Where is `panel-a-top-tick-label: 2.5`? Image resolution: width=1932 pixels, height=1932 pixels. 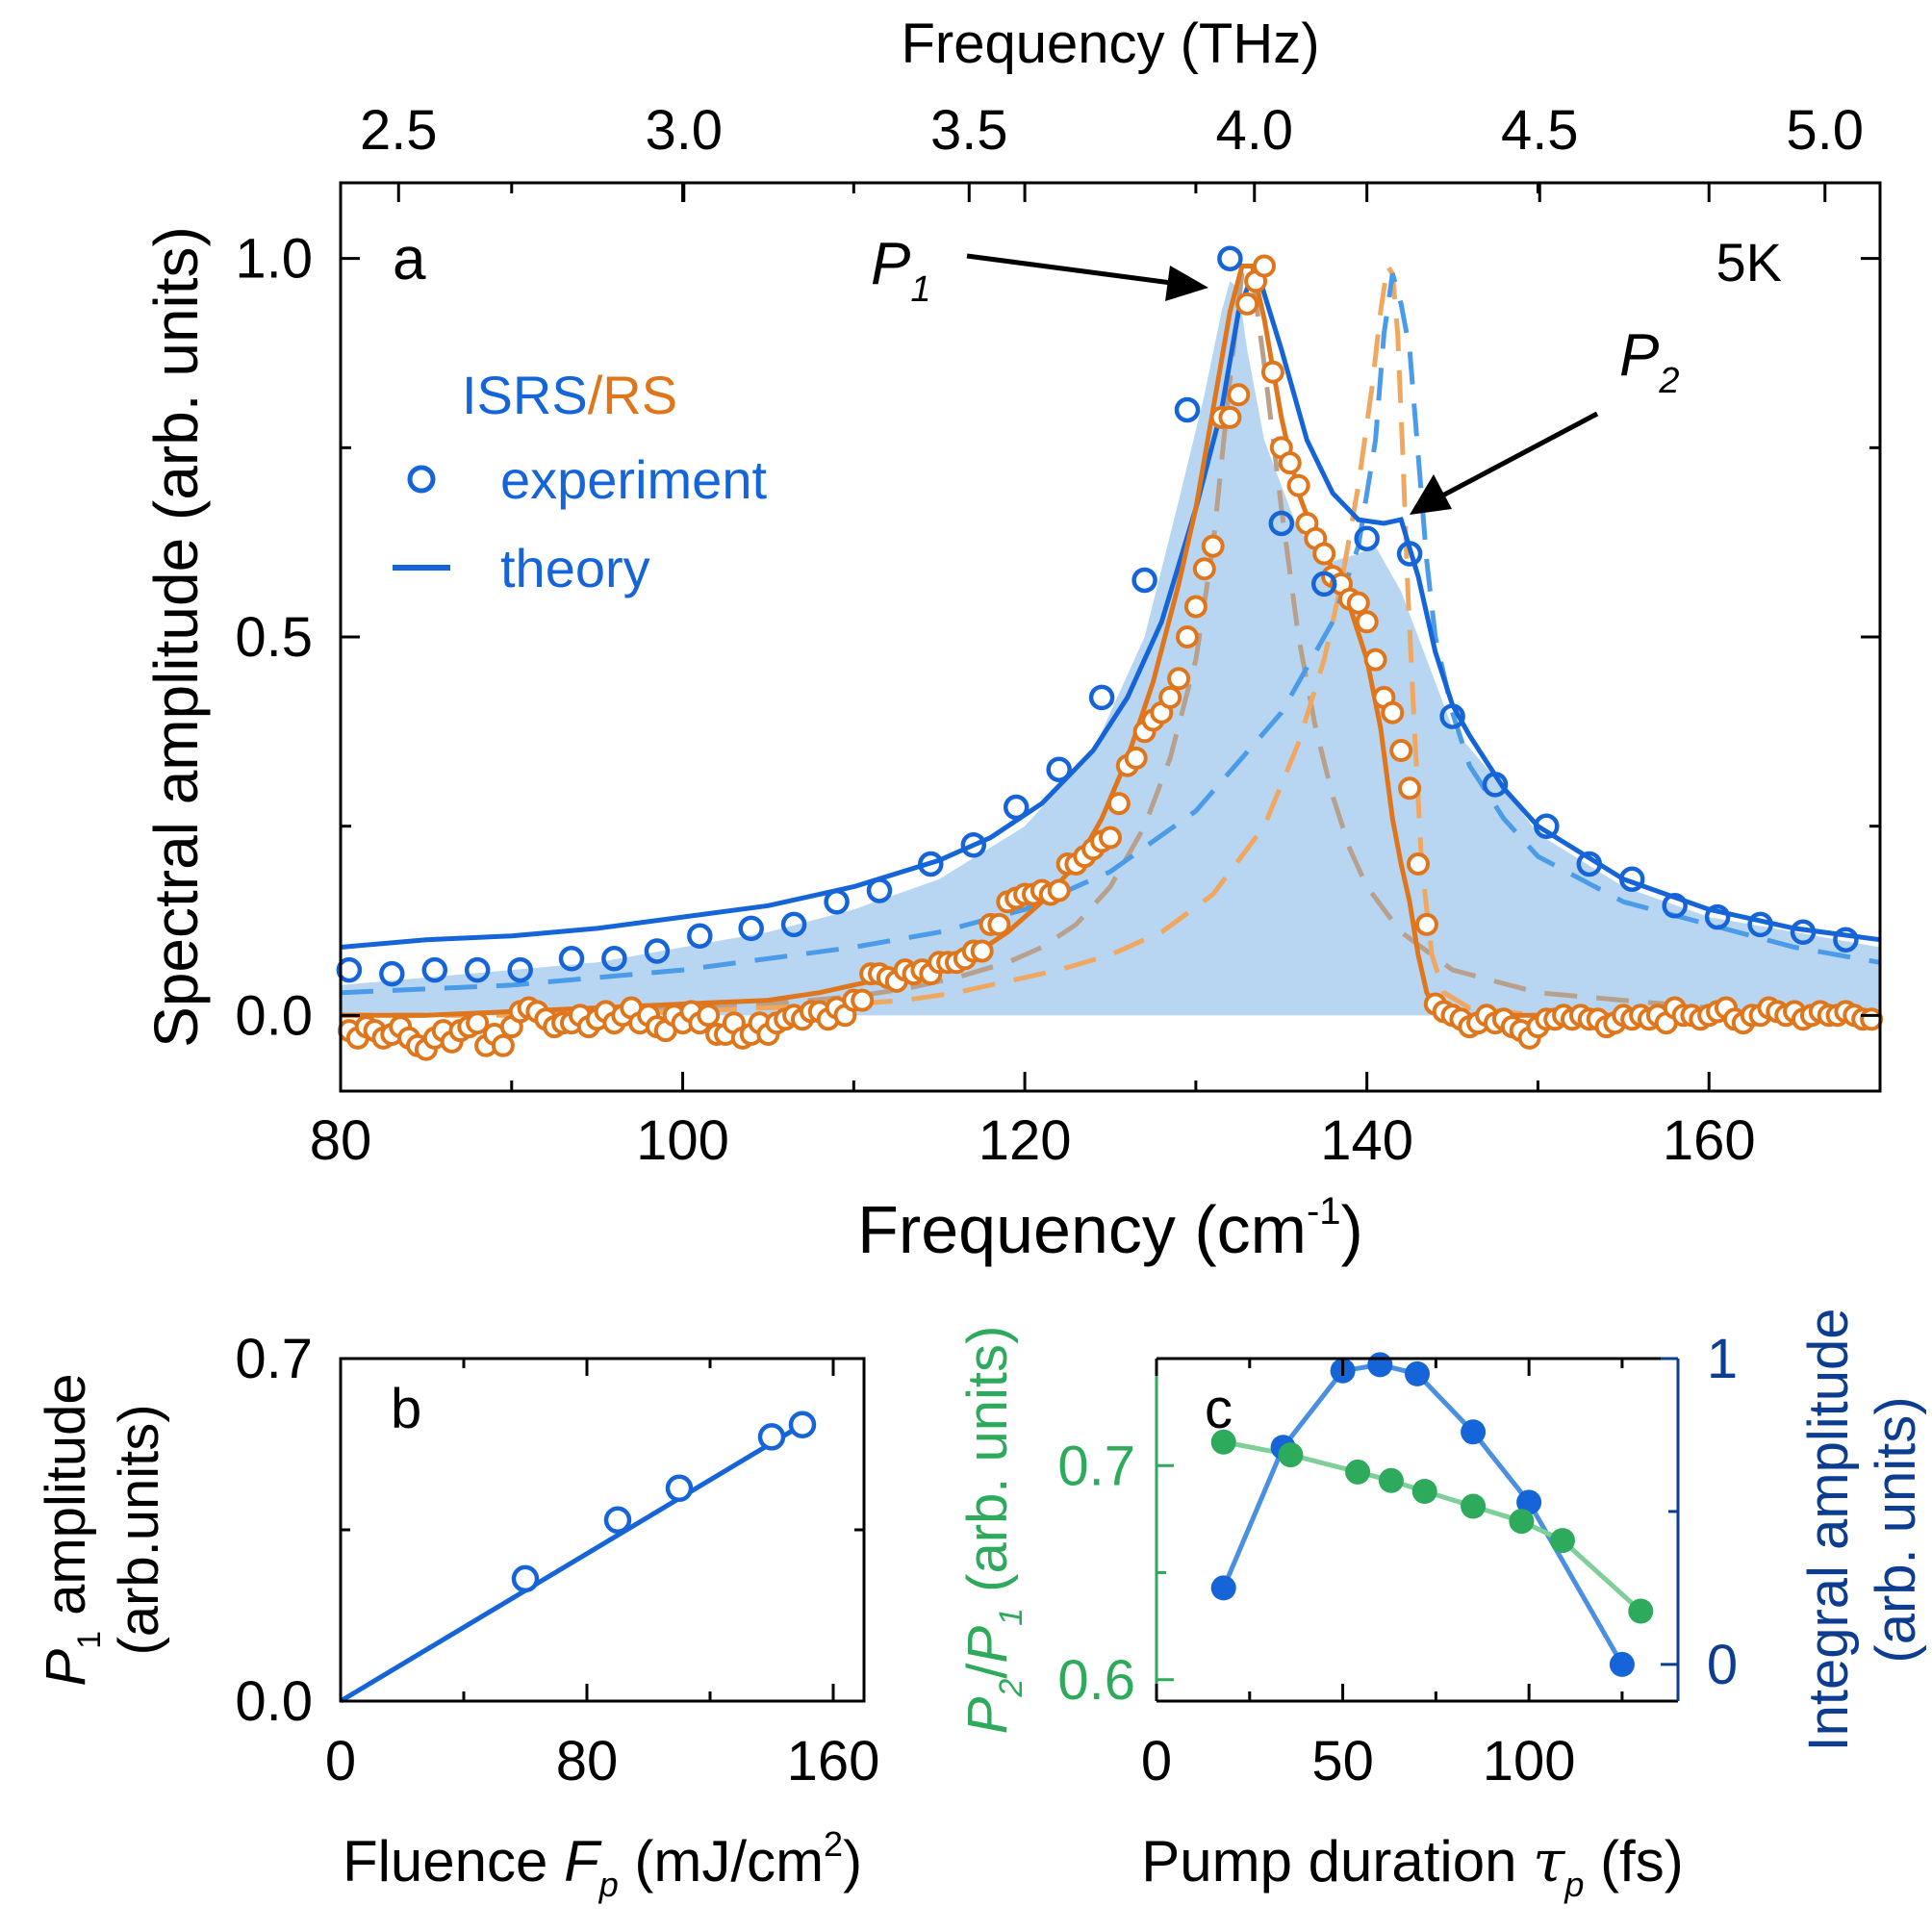
panel-a-top-tick-label: 2.5 is located at coordinates (399, 130).